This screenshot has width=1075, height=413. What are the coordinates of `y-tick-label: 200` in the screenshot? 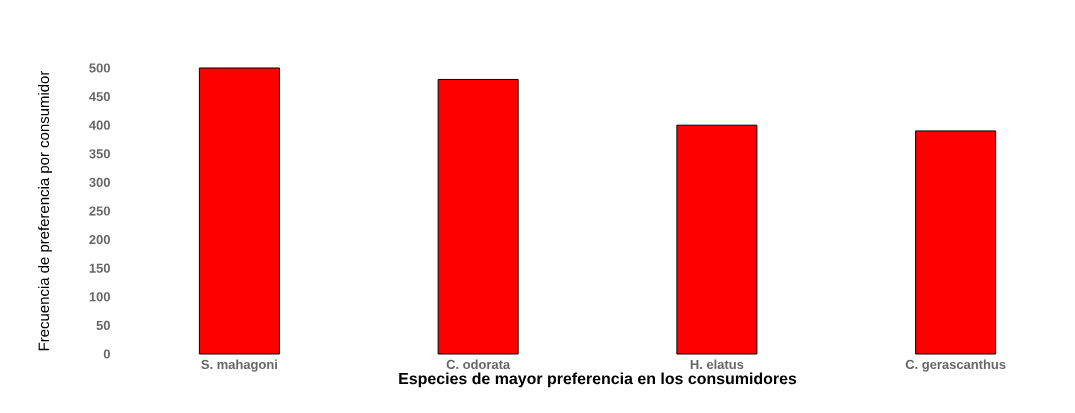 It's located at (99, 240).